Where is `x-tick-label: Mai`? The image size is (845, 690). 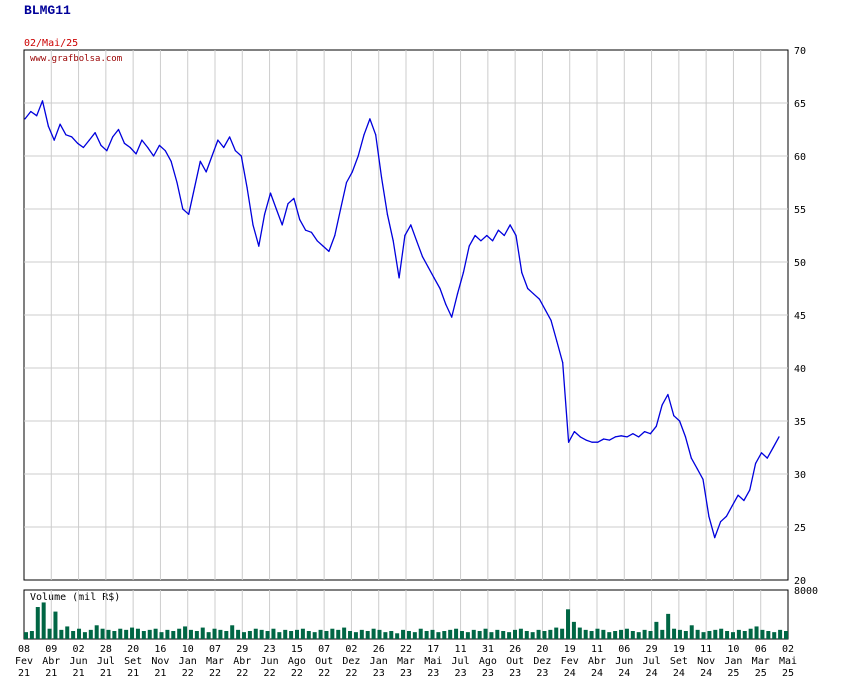
x-tick-label: Mai is located at coordinates (433, 661).